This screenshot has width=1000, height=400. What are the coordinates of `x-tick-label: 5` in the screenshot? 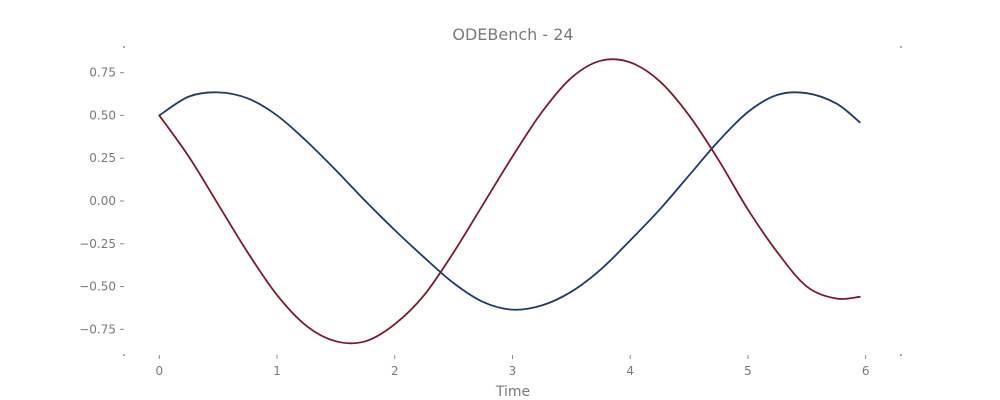 It's located at (748, 371).